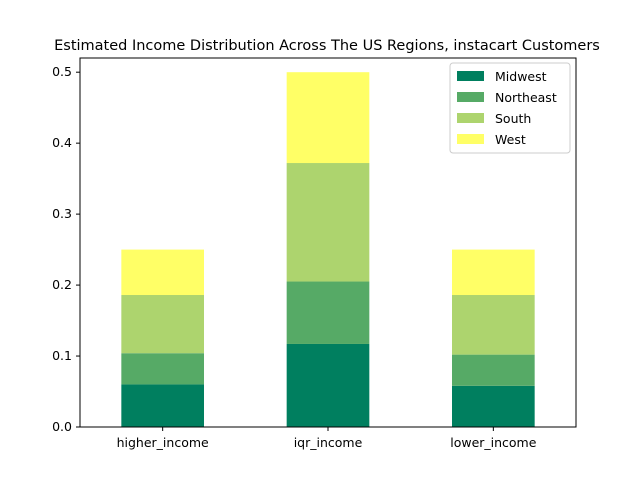  Describe the element at coordinates (470, 139) in the screenshot. I see `legend-swatch-west` at that location.